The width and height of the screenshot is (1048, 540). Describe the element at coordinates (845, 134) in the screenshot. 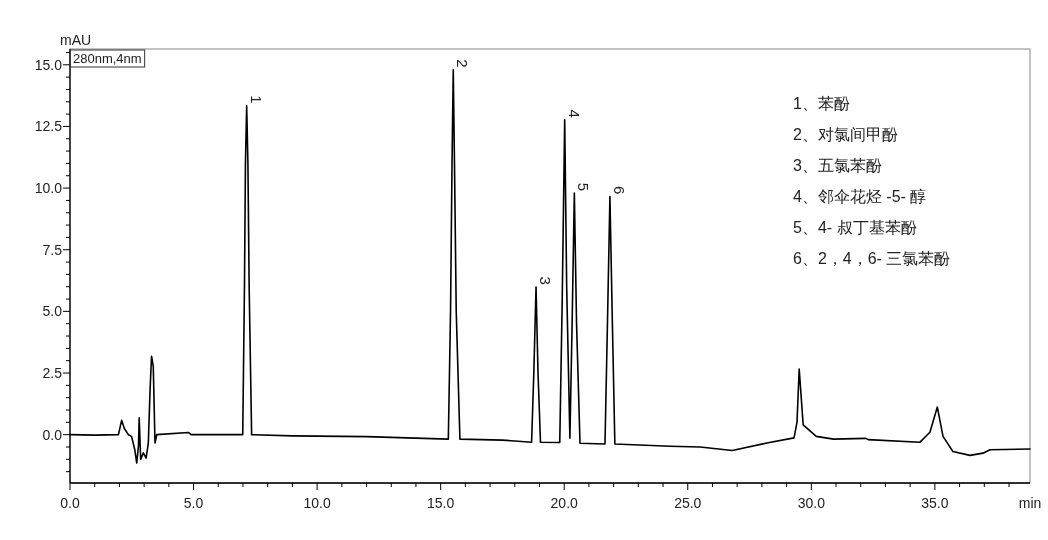

I see `annotation: 2、对氯间甲酚` at that location.